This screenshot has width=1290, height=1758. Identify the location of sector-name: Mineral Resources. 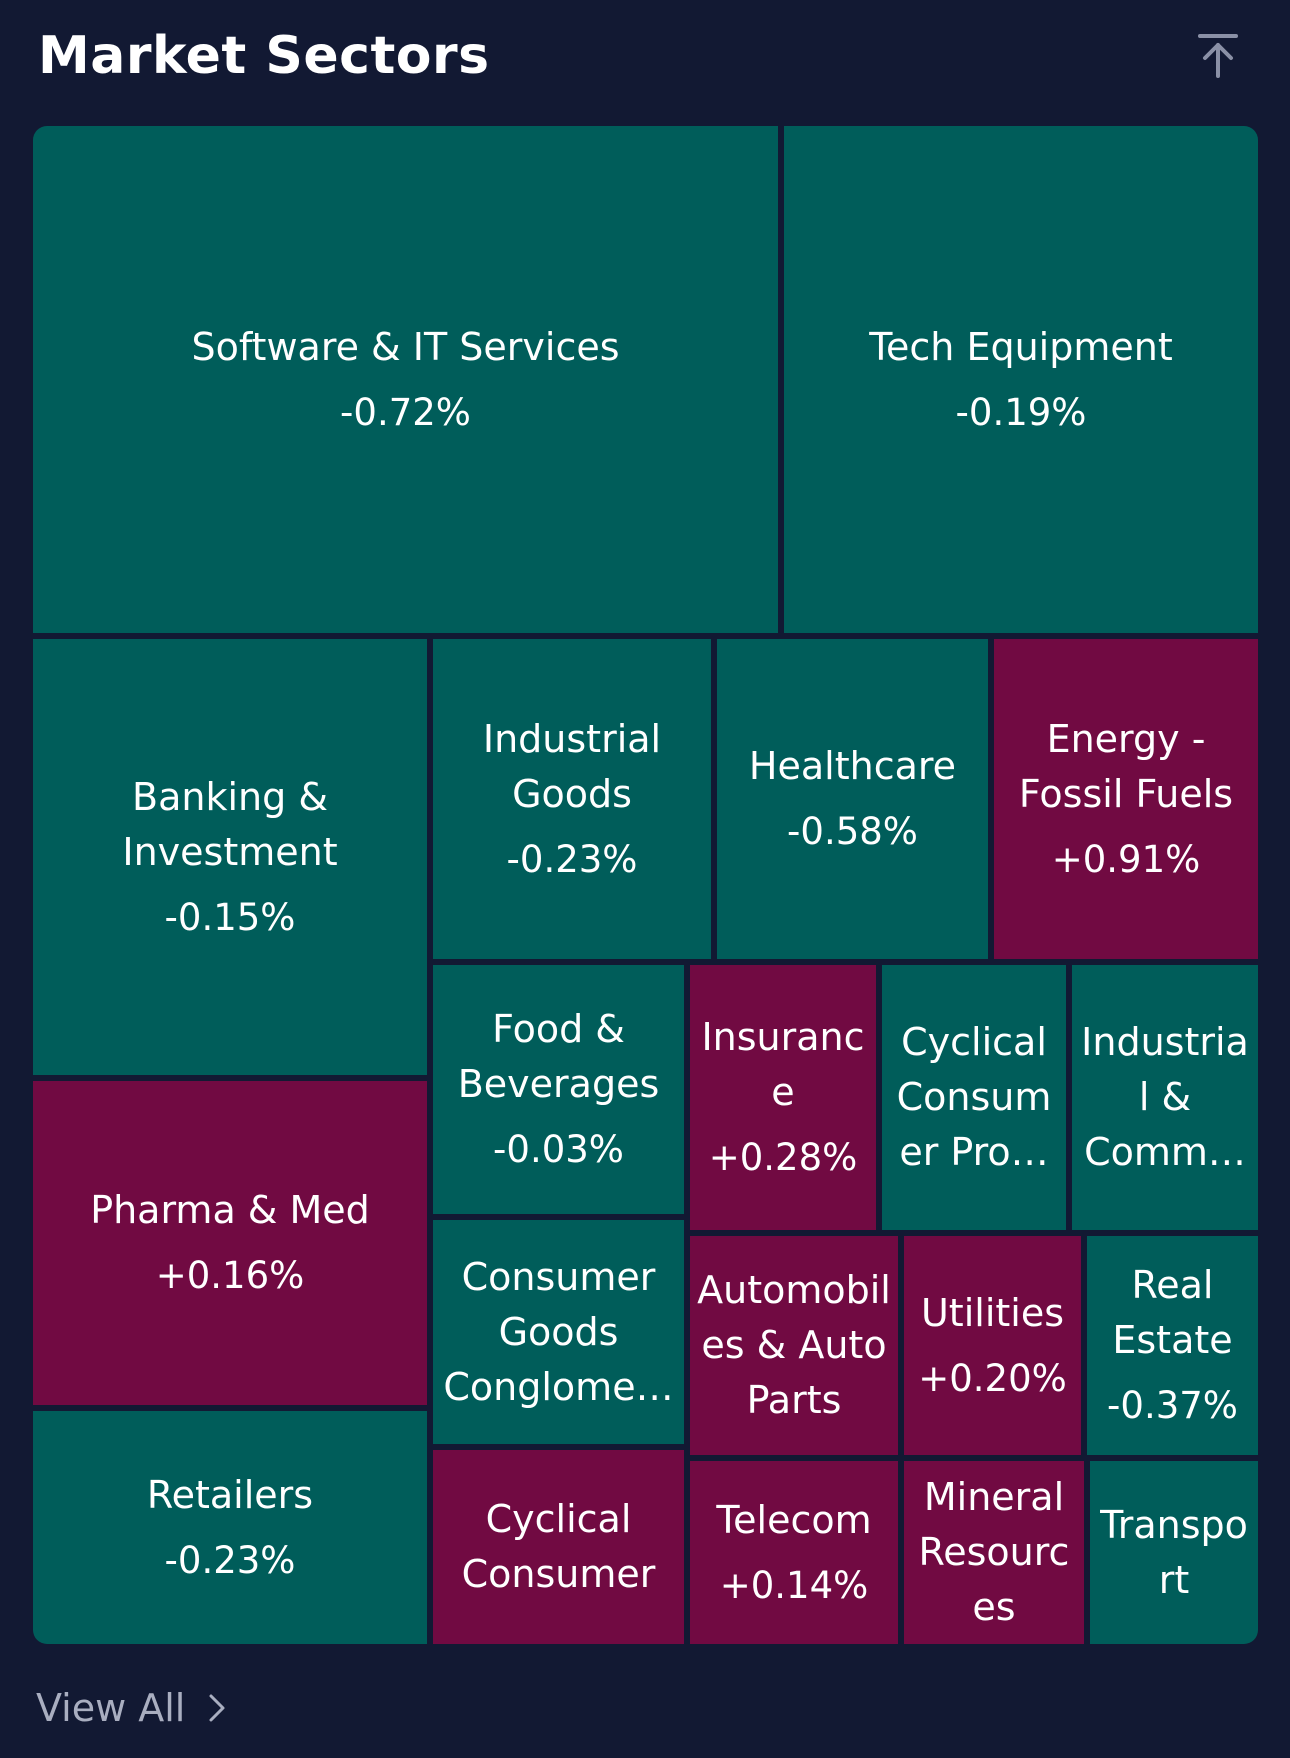
(994, 1552).